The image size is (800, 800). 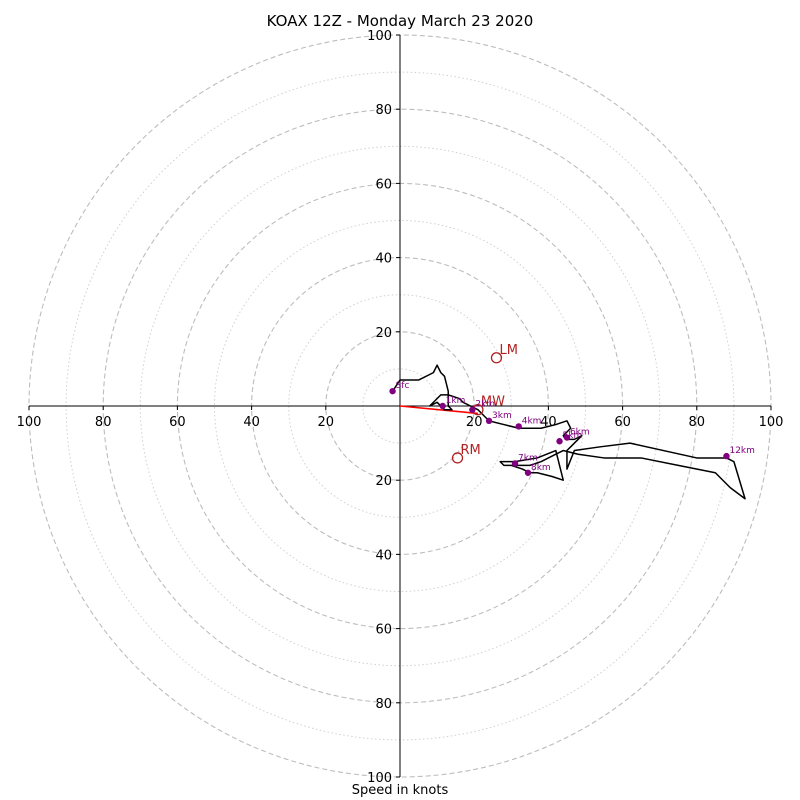 What do you see at coordinates (392, 391) in the screenshot?
I see `level-point-sfc` at bounding box center [392, 391].